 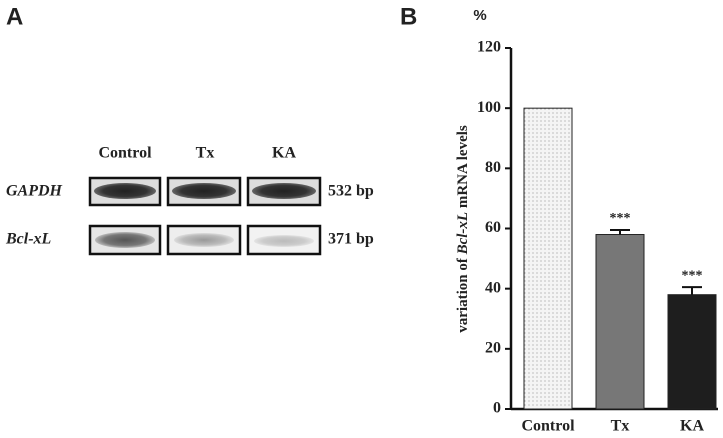 I want to click on y-tick-label: 60, so click(x=493, y=227).